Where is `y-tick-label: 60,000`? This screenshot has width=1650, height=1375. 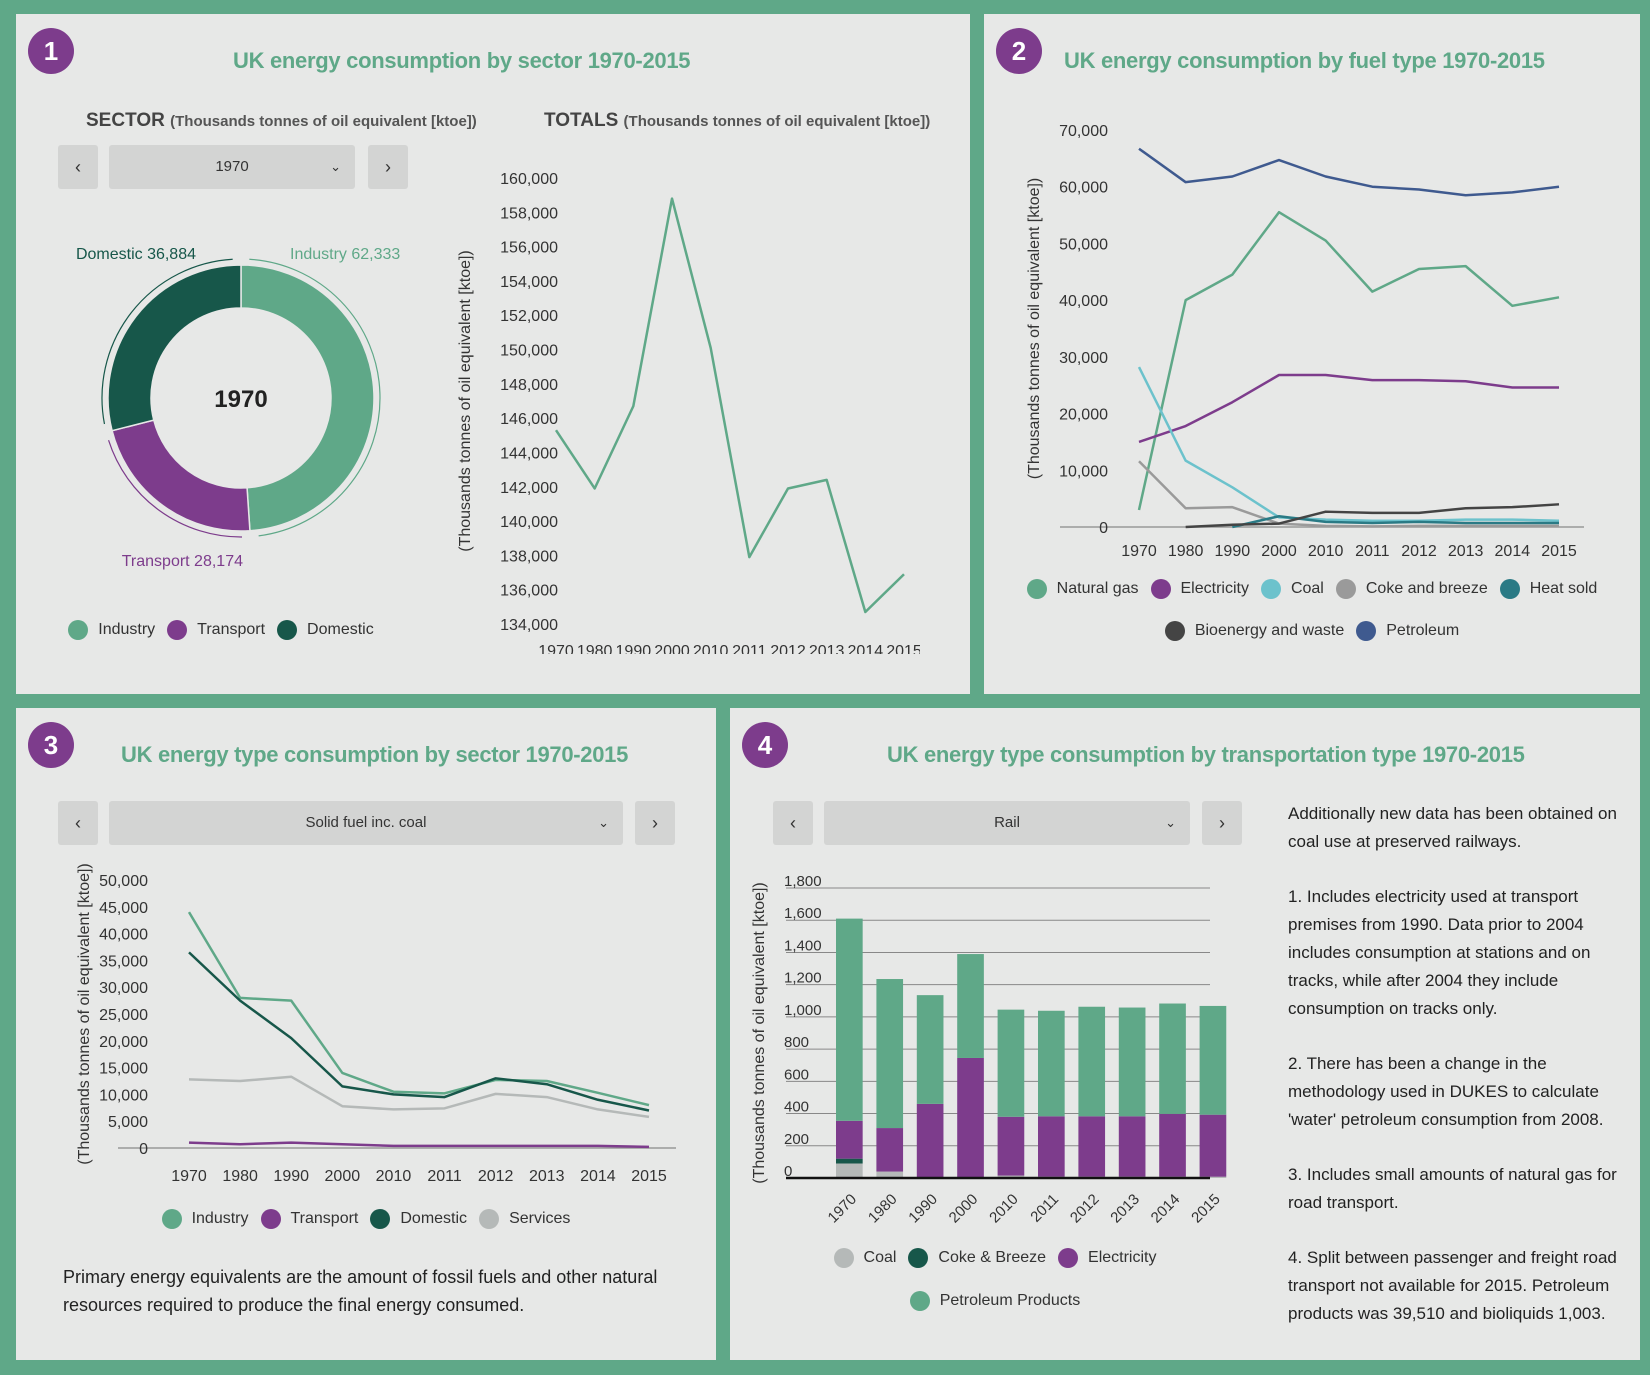 y-tick-label: 60,000 is located at coordinates (1083, 188).